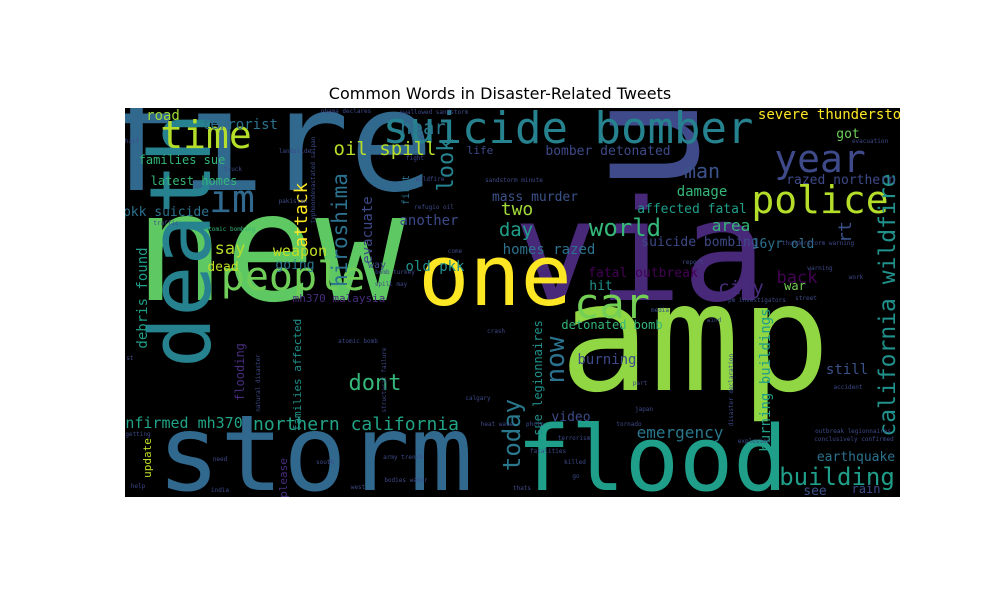 The height and width of the screenshot is (600, 1000). I want to click on cloud-word: explosion, so click(754, 441).